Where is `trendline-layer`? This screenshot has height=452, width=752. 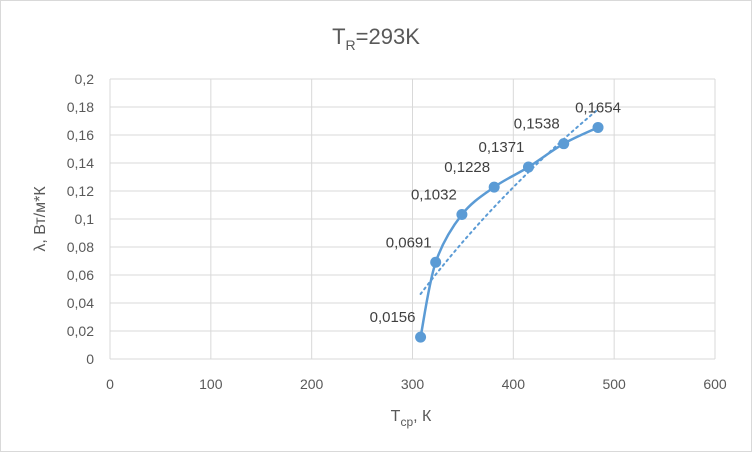
trendline-layer is located at coordinates (509, 201).